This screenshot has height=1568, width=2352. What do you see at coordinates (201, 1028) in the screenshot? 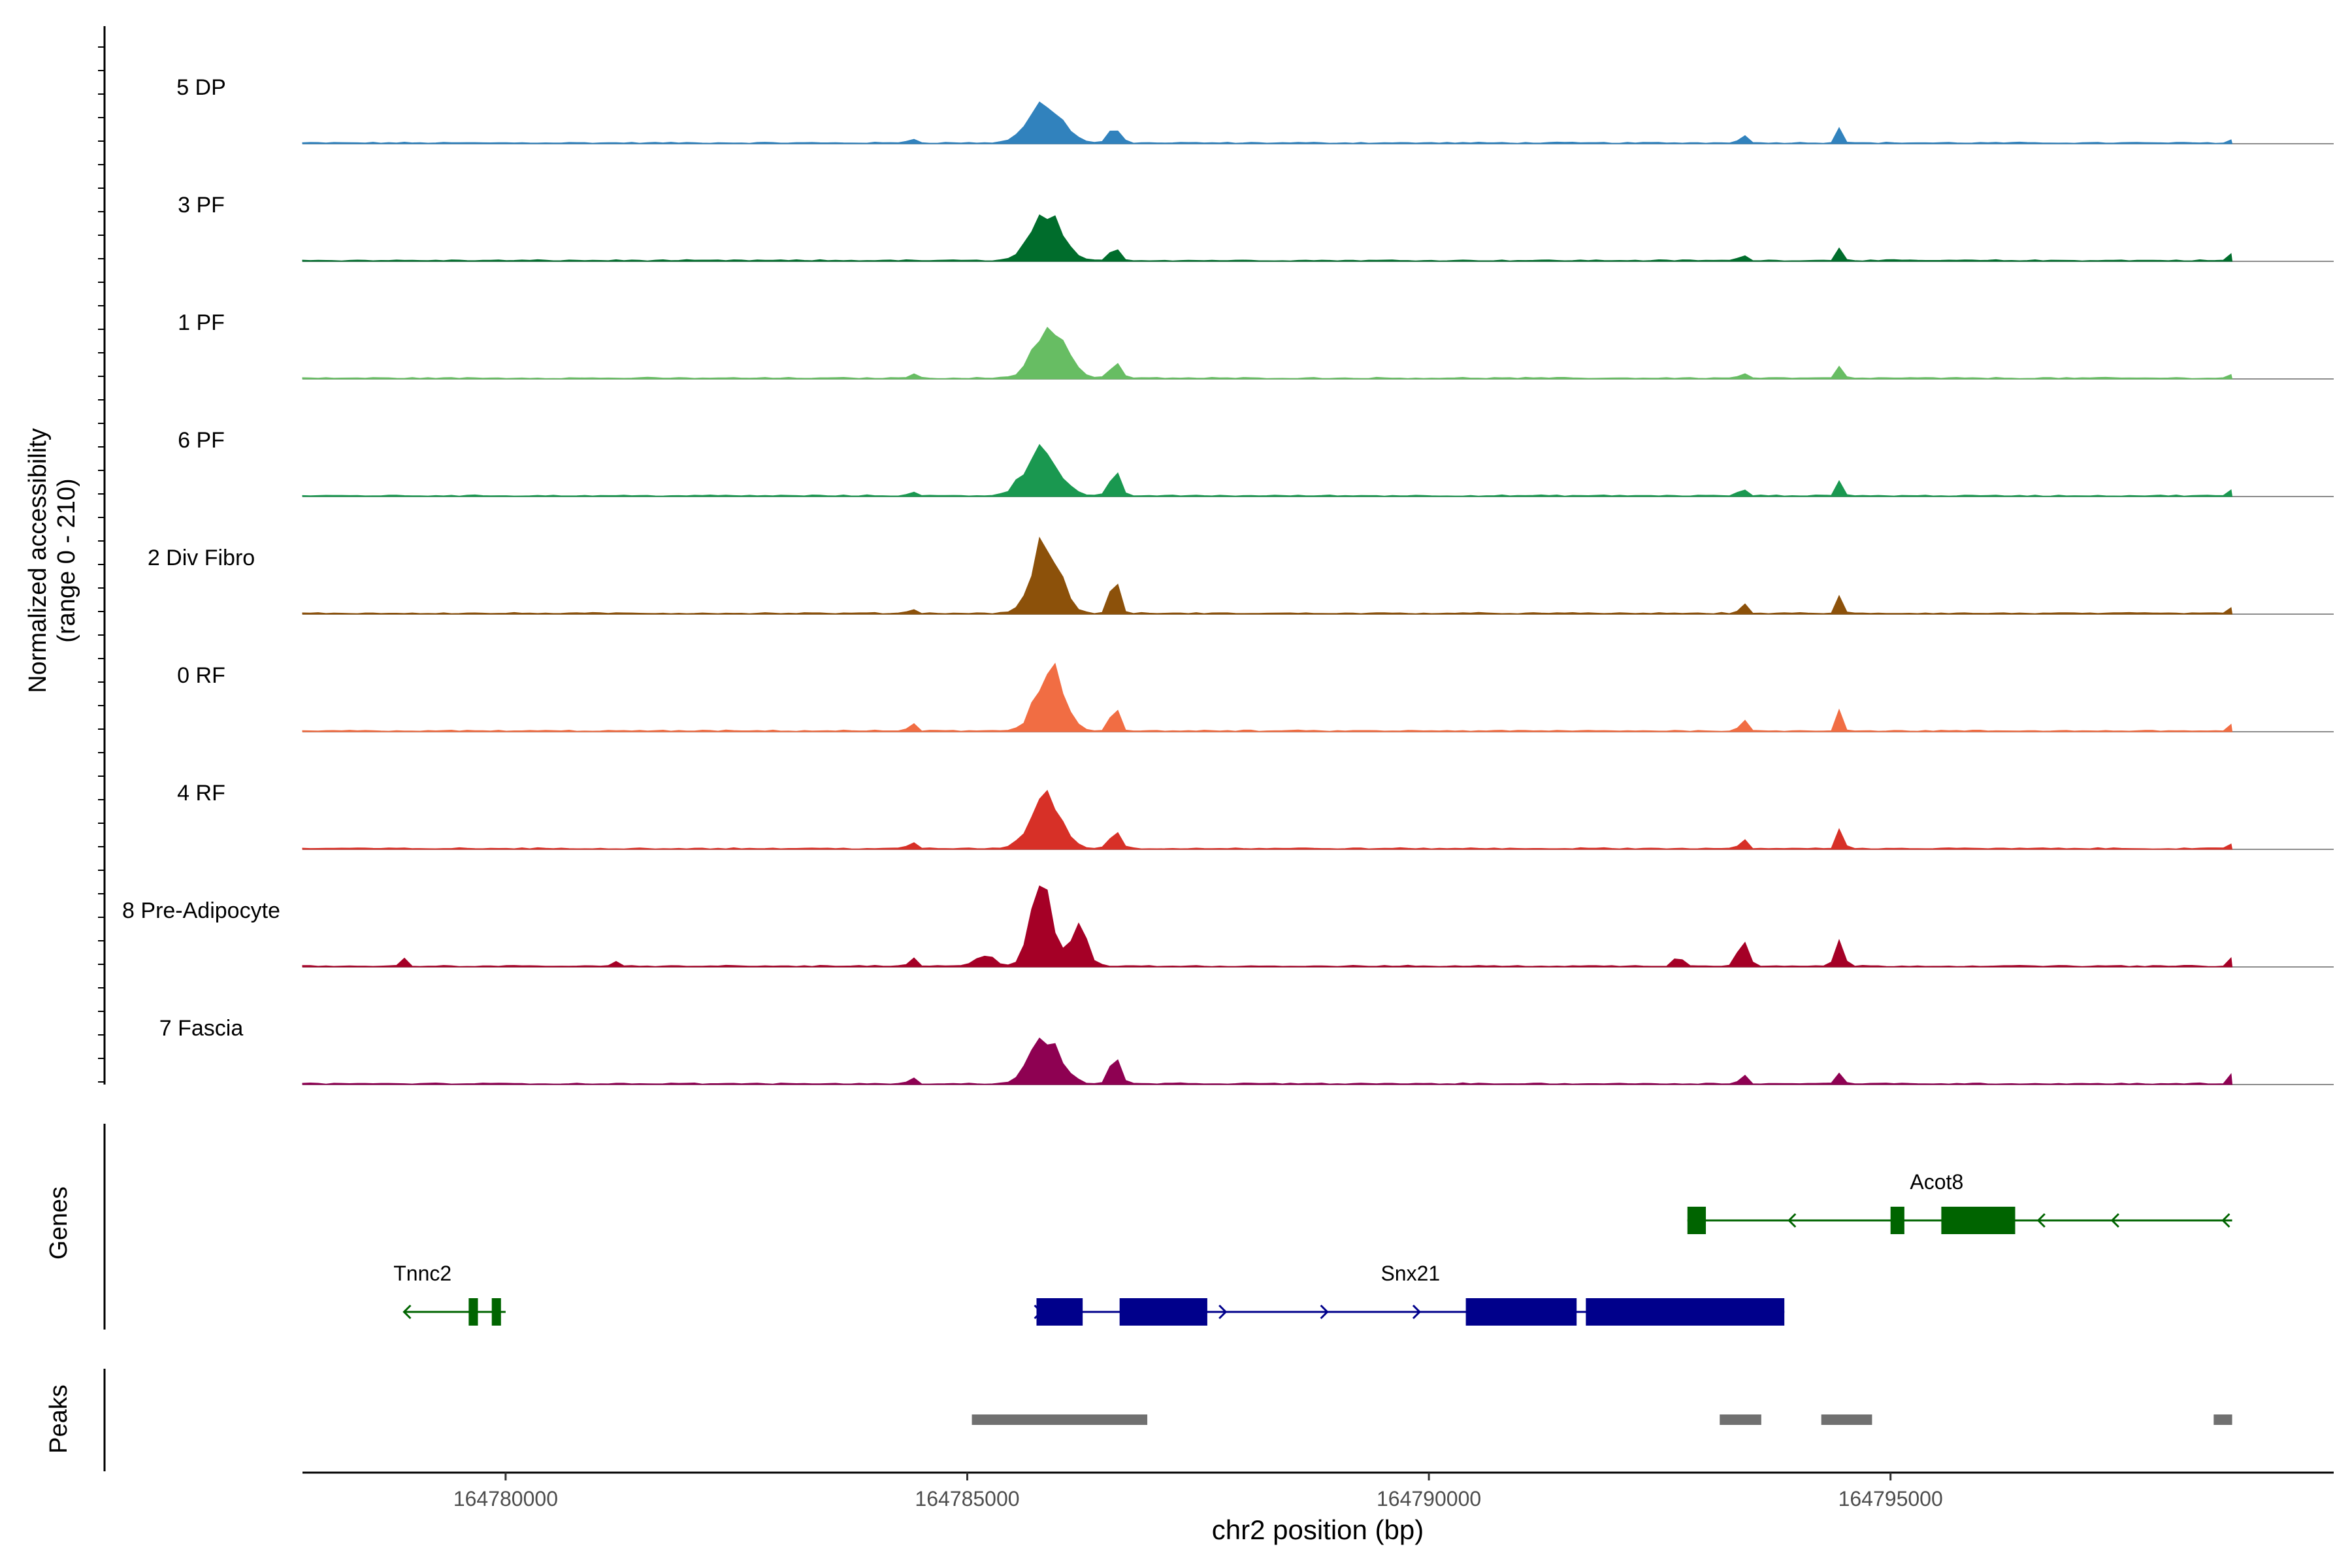
I see `track-label: 7 Fascia` at bounding box center [201, 1028].